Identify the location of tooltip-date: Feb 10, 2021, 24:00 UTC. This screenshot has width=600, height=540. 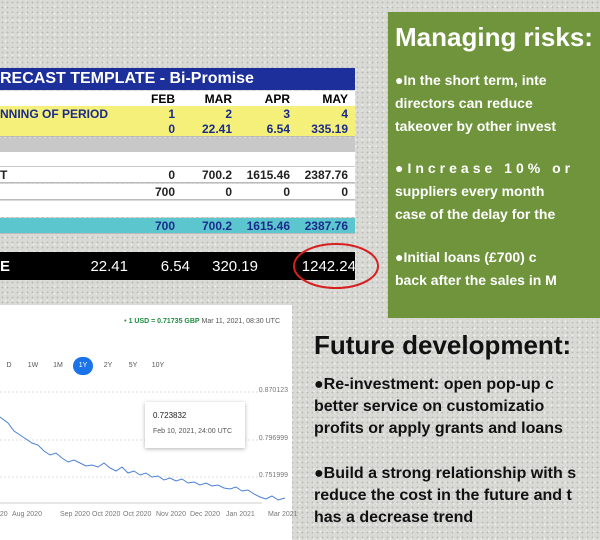
(192, 431).